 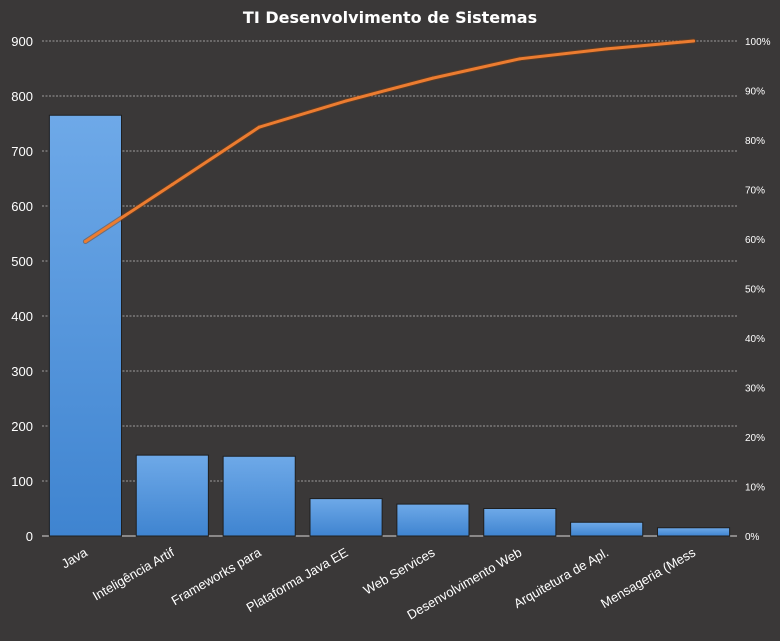 I want to click on y-tick-label: 600, so click(x=22, y=206).